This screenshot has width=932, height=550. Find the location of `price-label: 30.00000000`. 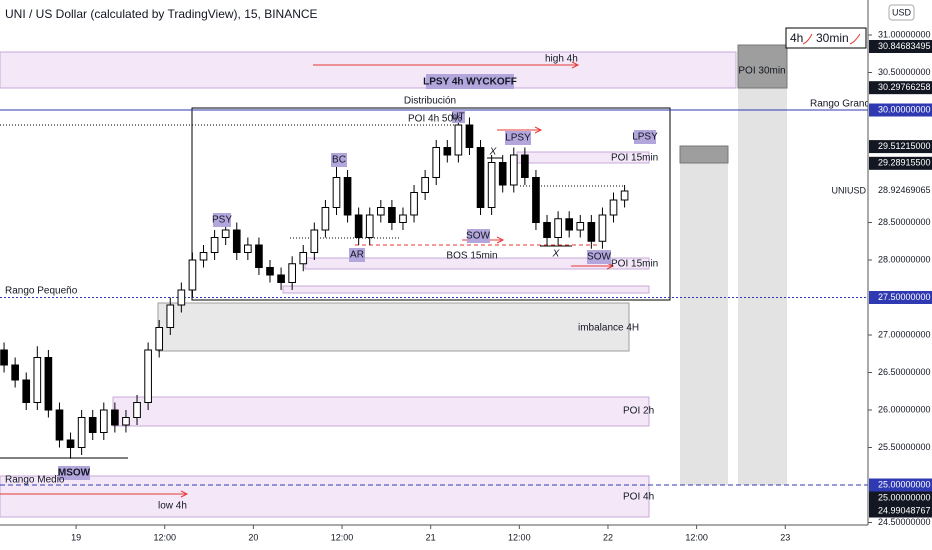

price-label: 30.00000000 is located at coordinates (904, 109).